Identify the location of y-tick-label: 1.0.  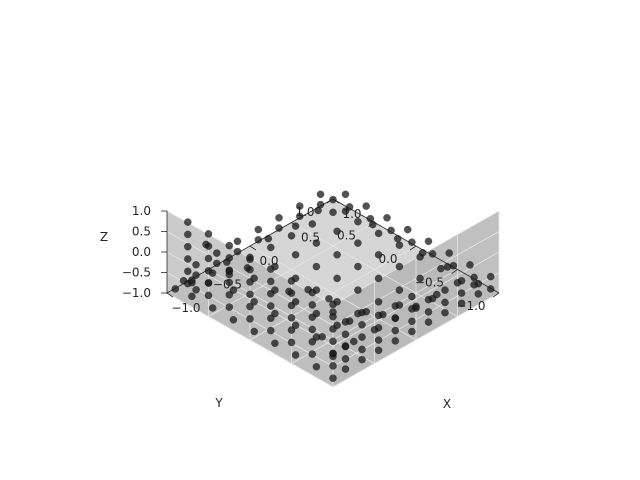
(304, 212).